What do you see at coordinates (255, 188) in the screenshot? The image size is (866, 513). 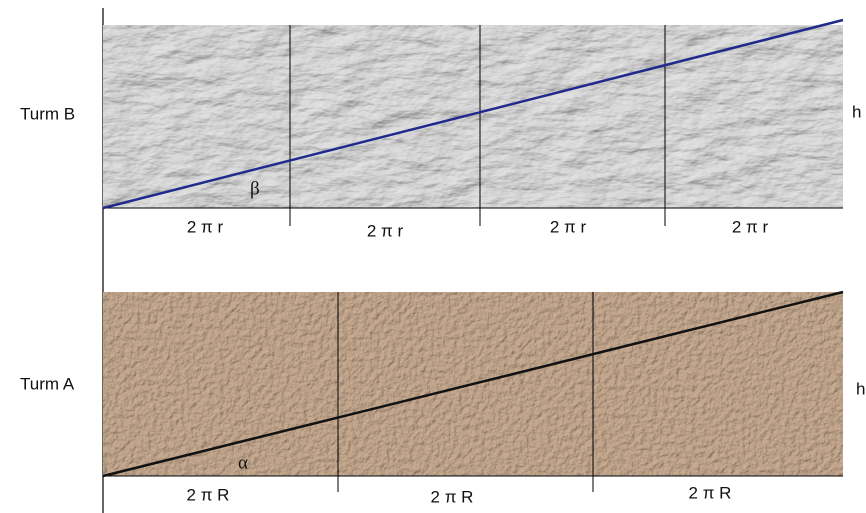 I see `angle-label: β` at bounding box center [255, 188].